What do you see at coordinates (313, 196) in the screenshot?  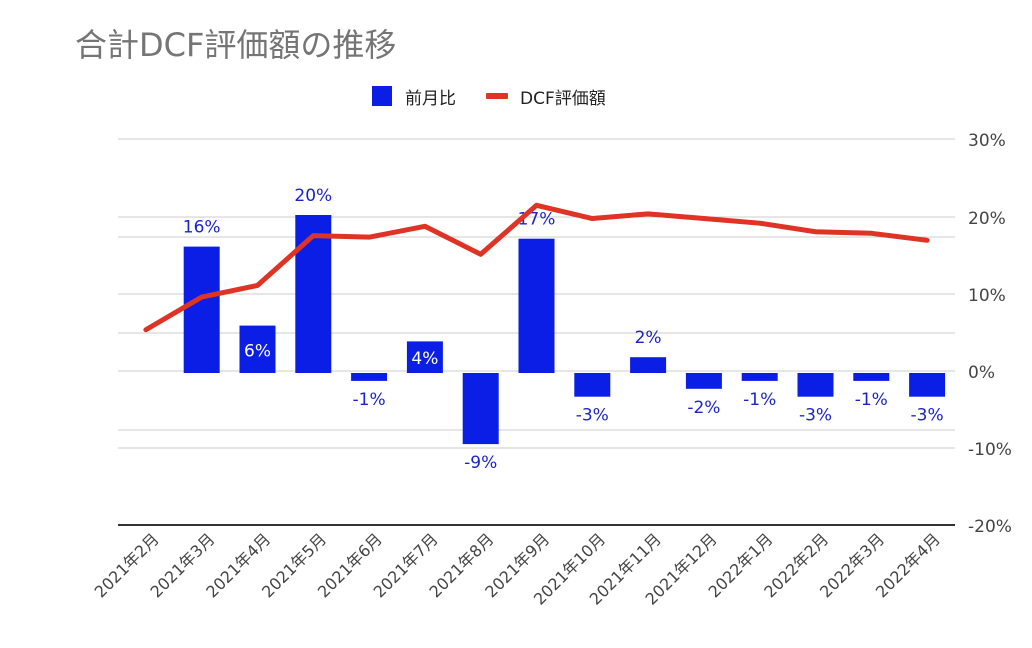 I see `bar-data-label: 20%` at bounding box center [313, 196].